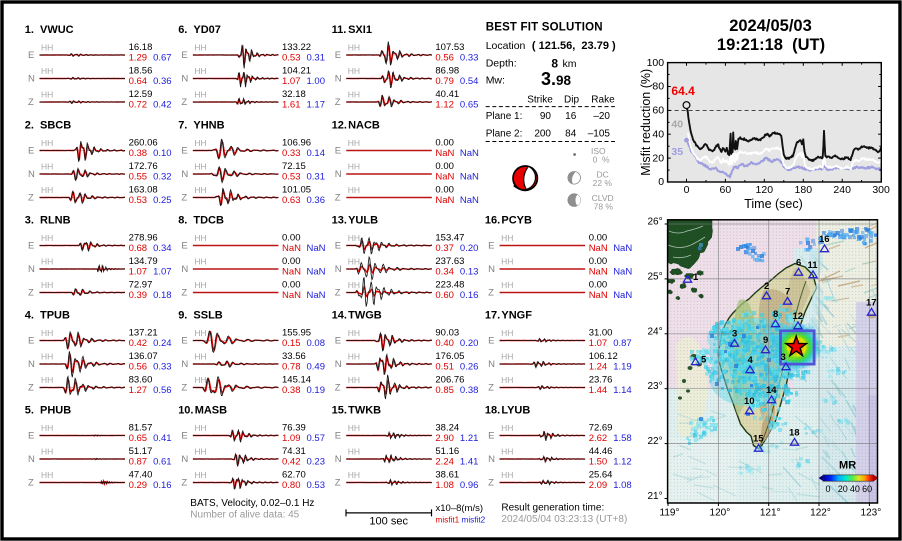 The image size is (902, 541). What do you see at coordinates (316, 367) in the screenshot?
I see `svg-text: 0.49` at bounding box center [316, 367].